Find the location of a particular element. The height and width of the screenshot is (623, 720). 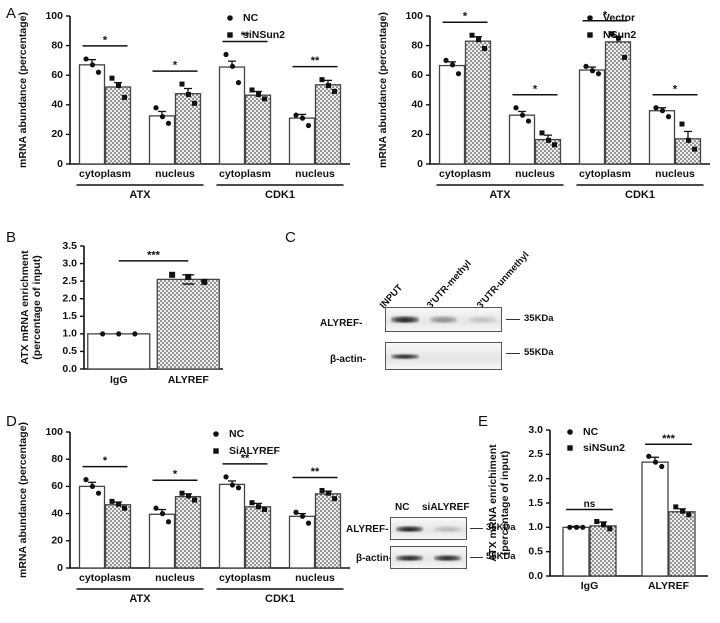

y-tick-label: 1.0 is located at coordinates (535, 527).